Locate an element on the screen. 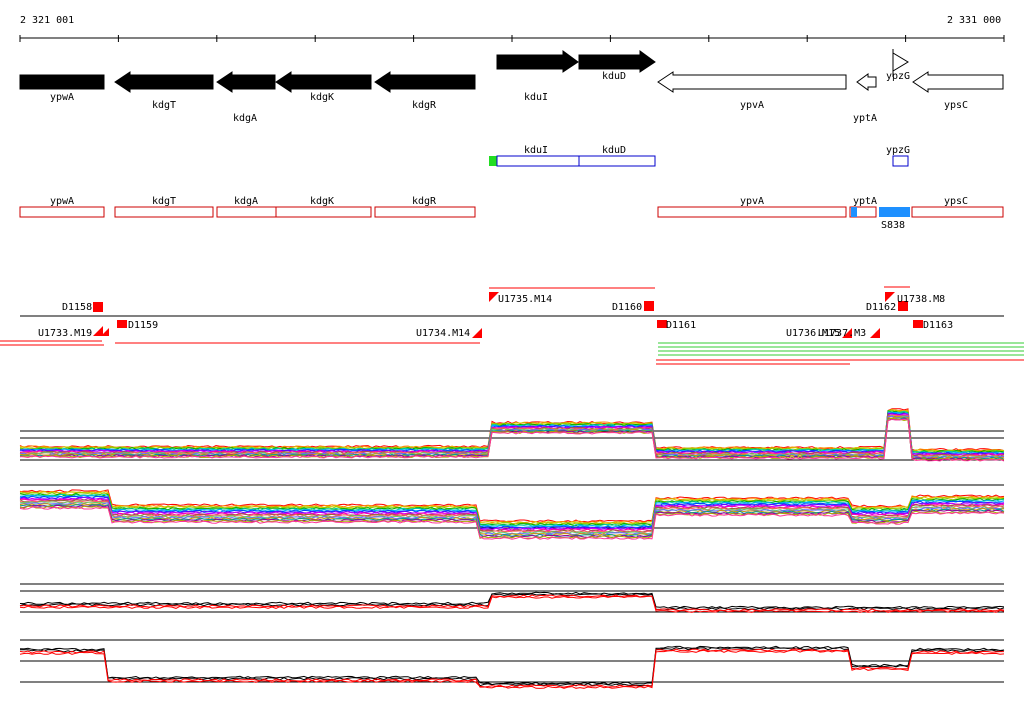  marker-U1737 is located at coordinates (875, 333).